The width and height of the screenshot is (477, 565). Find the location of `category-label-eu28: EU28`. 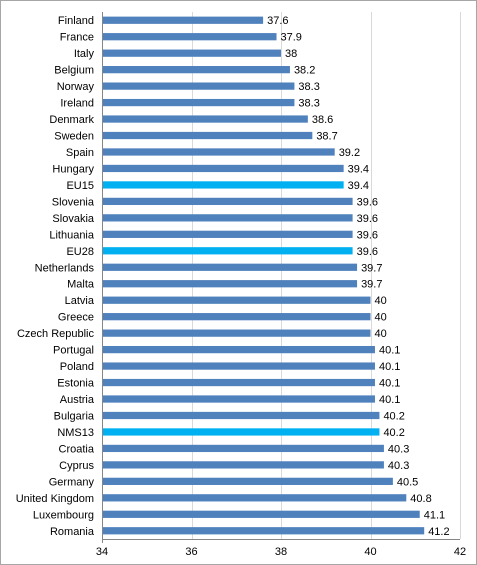

category-label-eu28: EU28 is located at coordinates (80, 252).